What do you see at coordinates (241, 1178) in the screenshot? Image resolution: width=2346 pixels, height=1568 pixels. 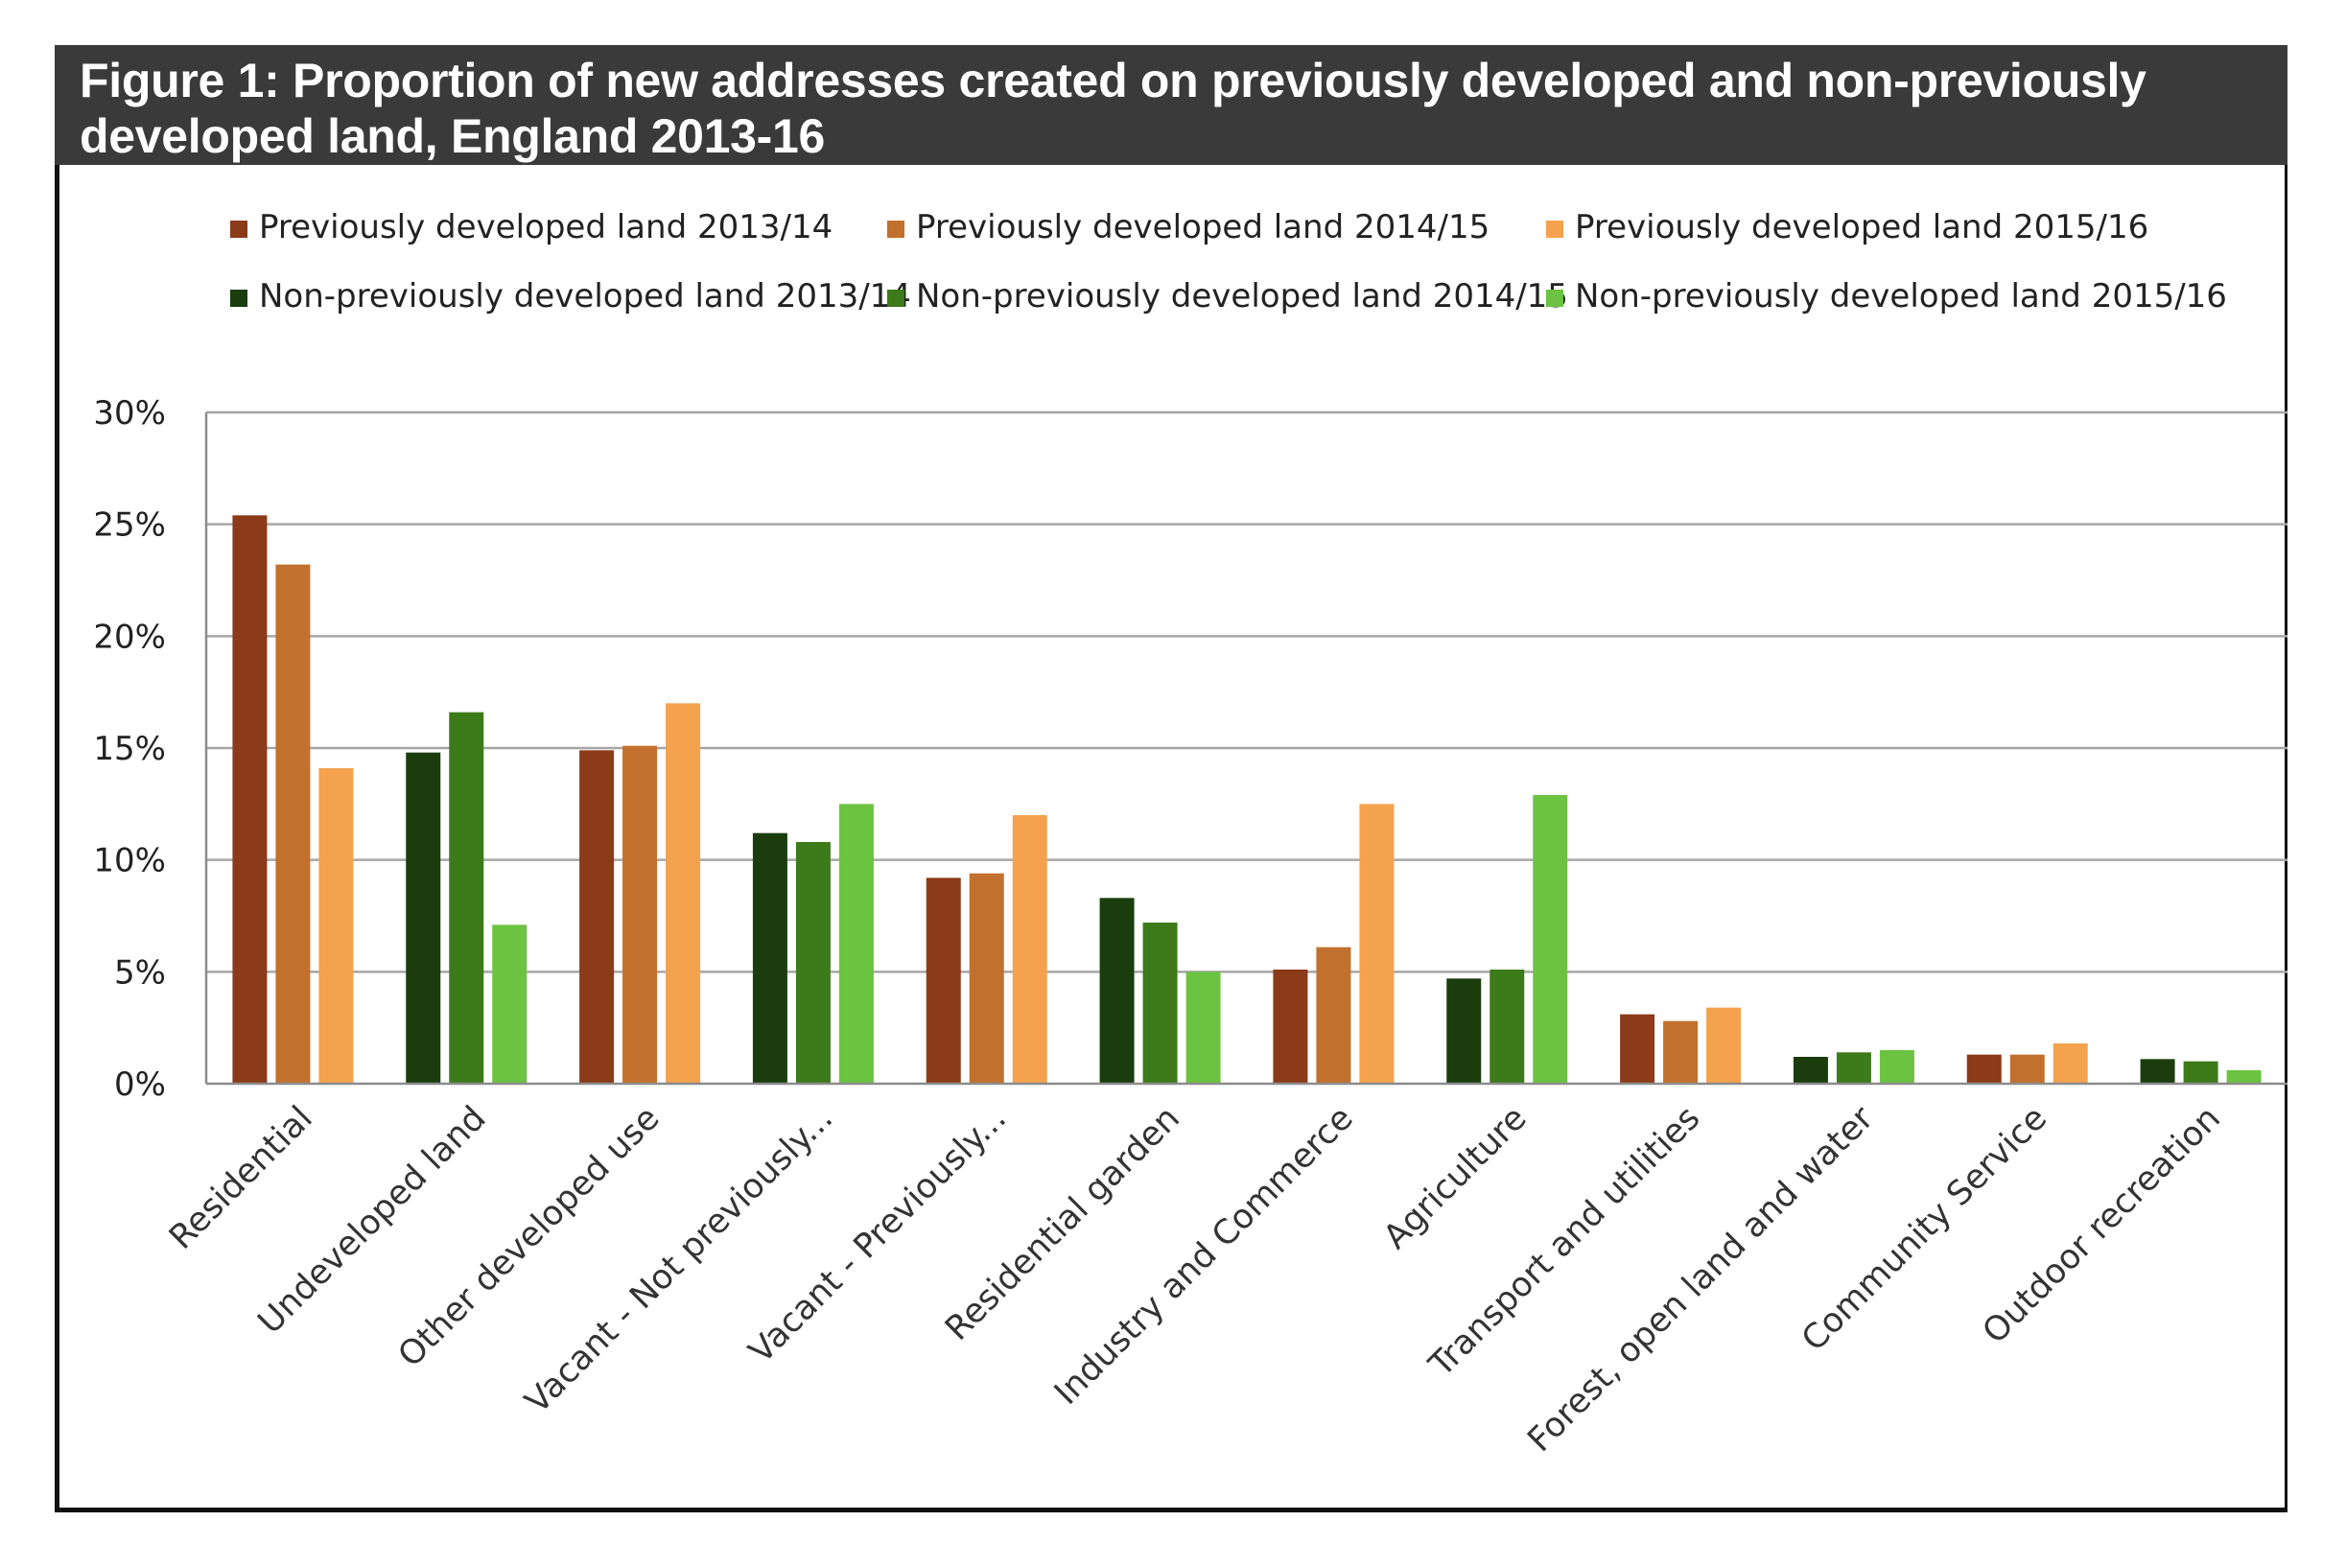 I see `x-tick-label-residential: Residential` at bounding box center [241, 1178].